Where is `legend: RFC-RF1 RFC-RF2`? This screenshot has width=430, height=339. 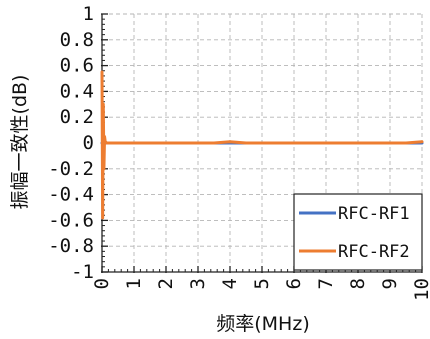 legend: RFC-RF1 RFC-RF2 is located at coordinates (358, 232).